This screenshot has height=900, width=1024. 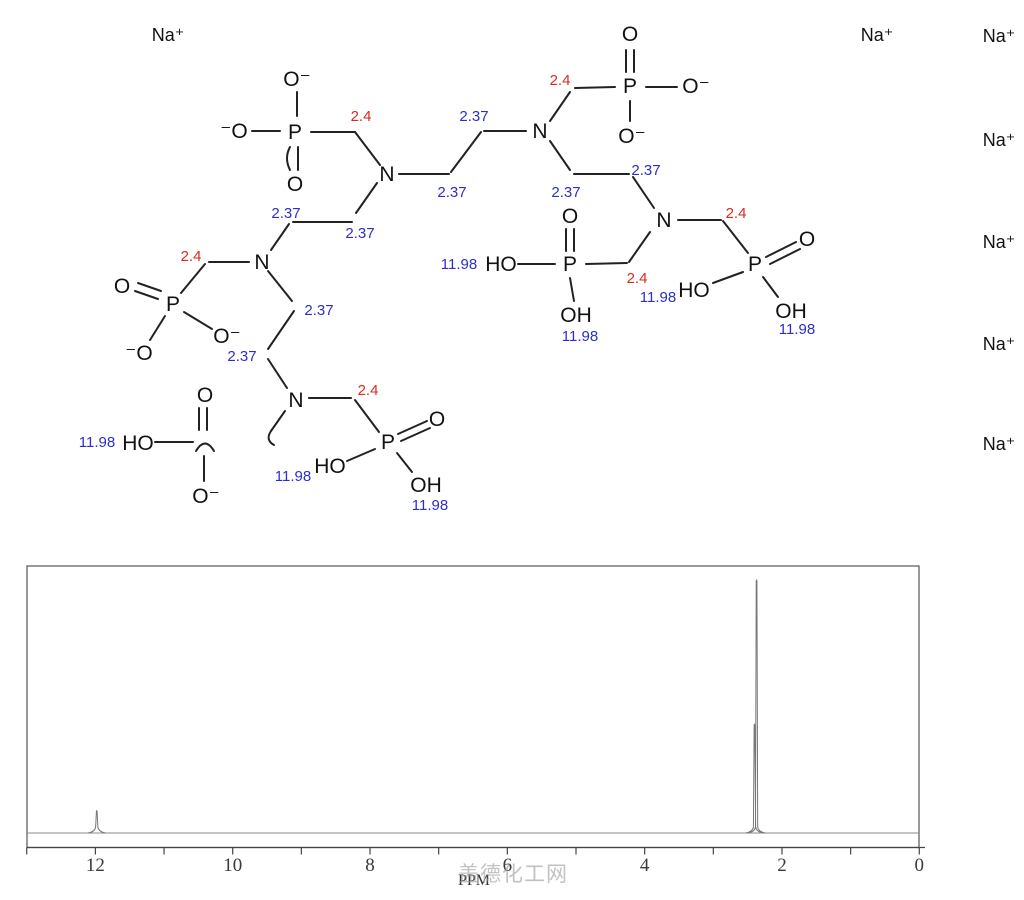 I want to click on sodium-ion-5: Na⁺, so click(x=999, y=242).